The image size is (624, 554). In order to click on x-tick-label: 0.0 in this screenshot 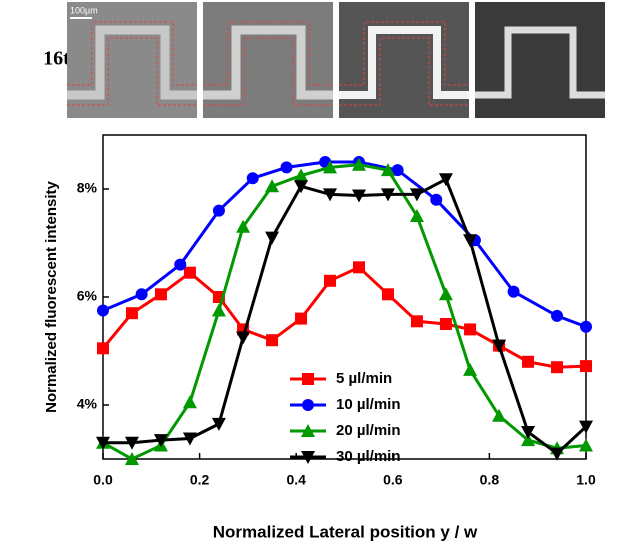, I will do `click(103, 480)`.